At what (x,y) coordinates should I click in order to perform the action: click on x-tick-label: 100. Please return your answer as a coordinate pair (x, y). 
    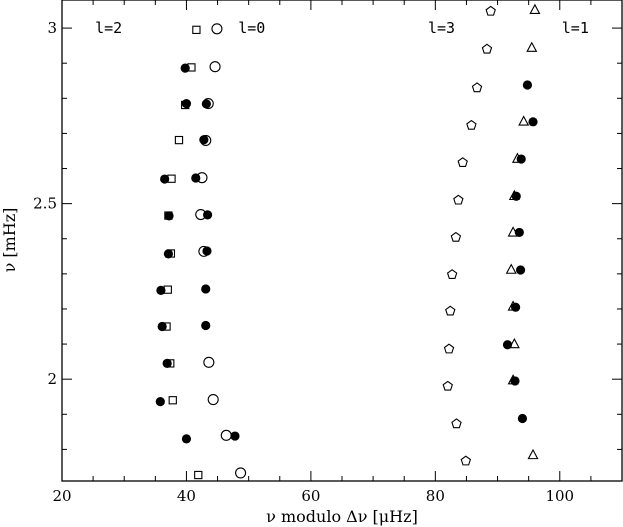
    Looking at the image, I should click on (559, 496).